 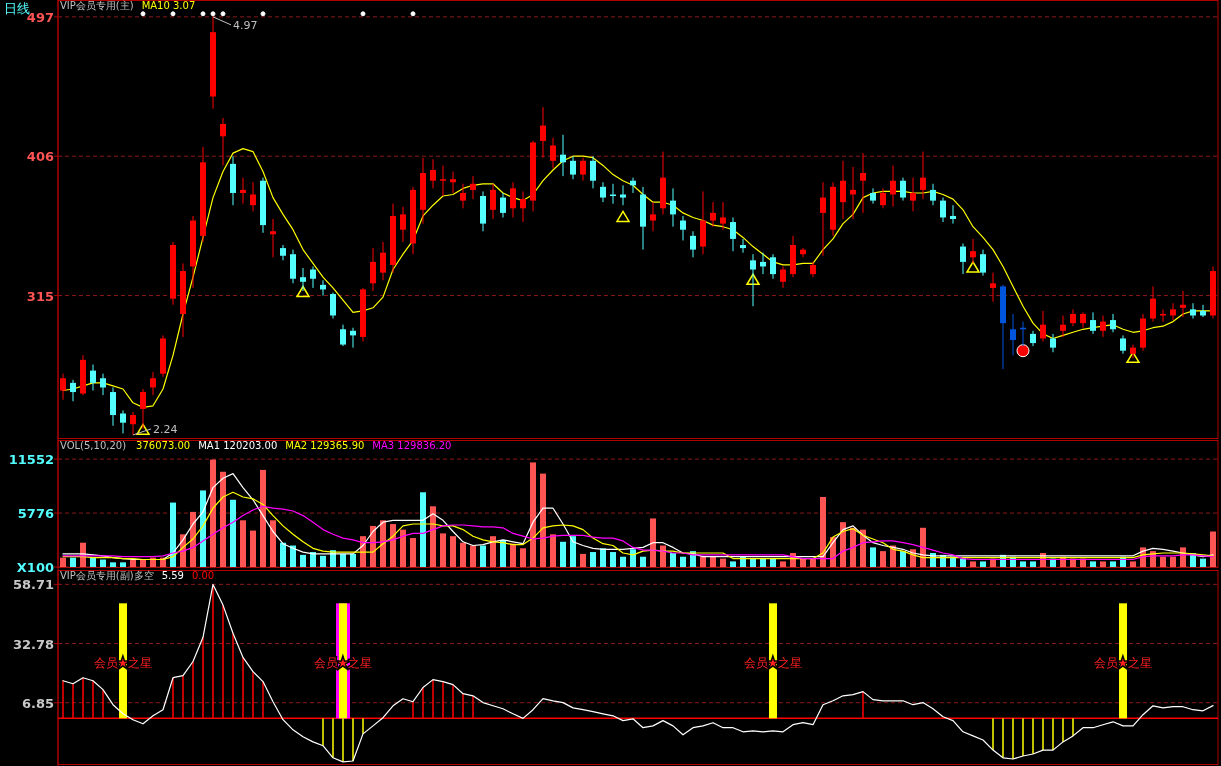 I want to click on annotation: 4.97, so click(x=245, y=25).